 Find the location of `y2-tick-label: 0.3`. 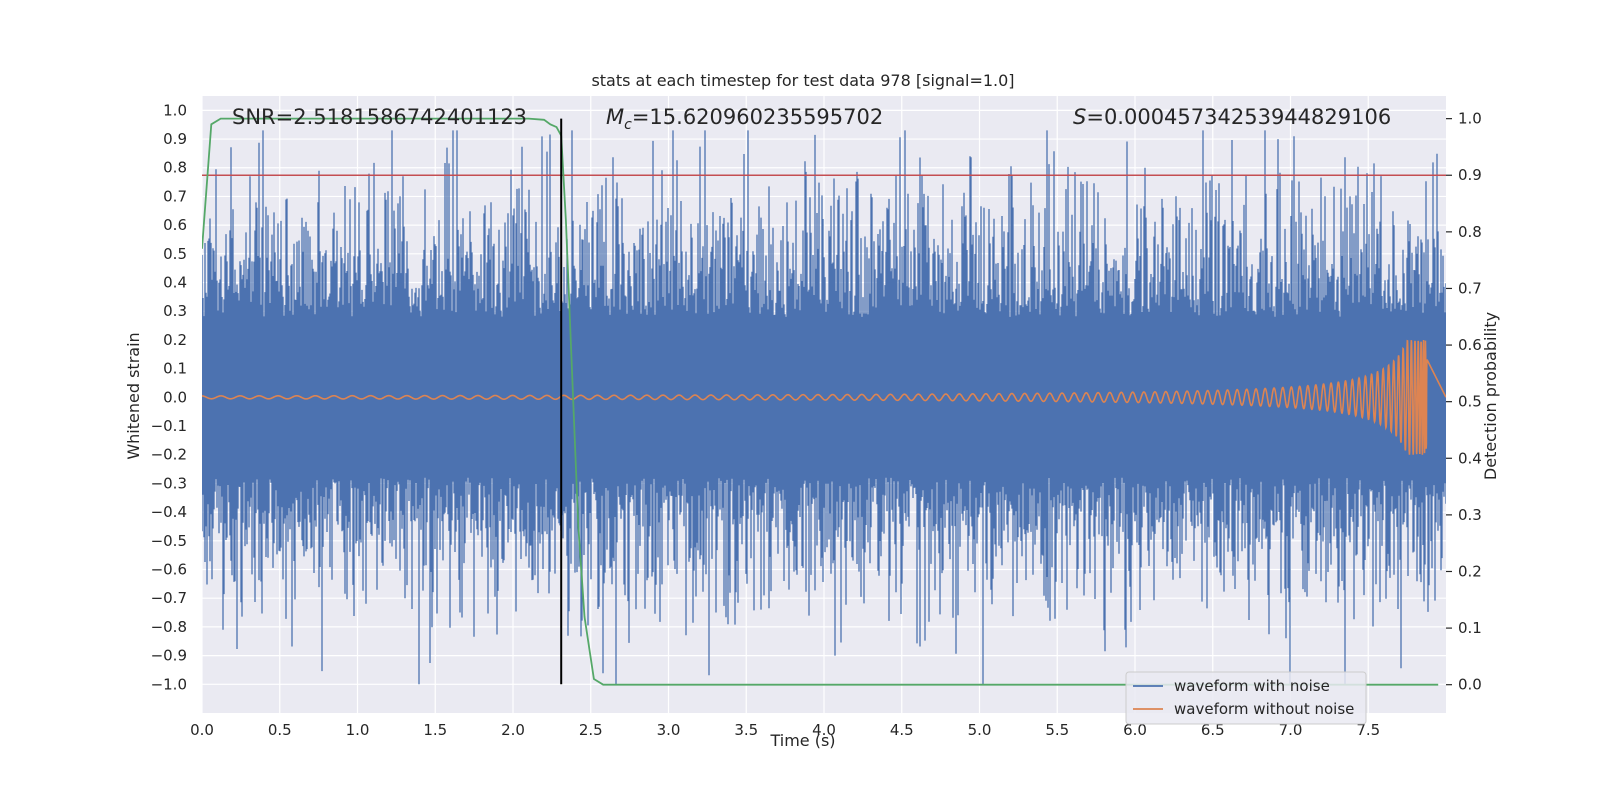

y2-tick-label: 0.3 is located at coordinates (1470, 515).